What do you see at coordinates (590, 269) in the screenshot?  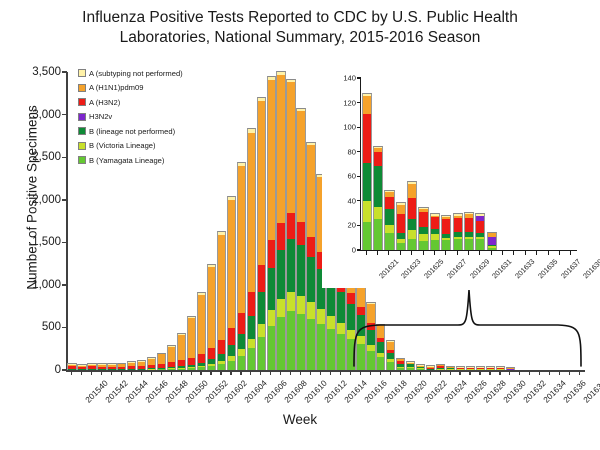 I see `x-tick-label: 201639` at bounding box center [590, 269].